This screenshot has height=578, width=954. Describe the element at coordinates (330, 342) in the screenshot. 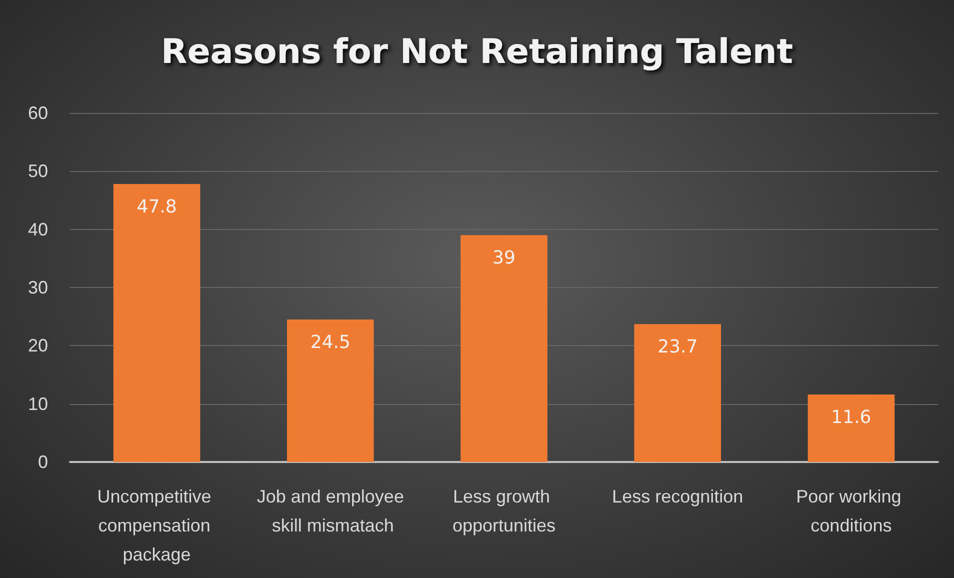

I see `data-label: 24.5` at that location.